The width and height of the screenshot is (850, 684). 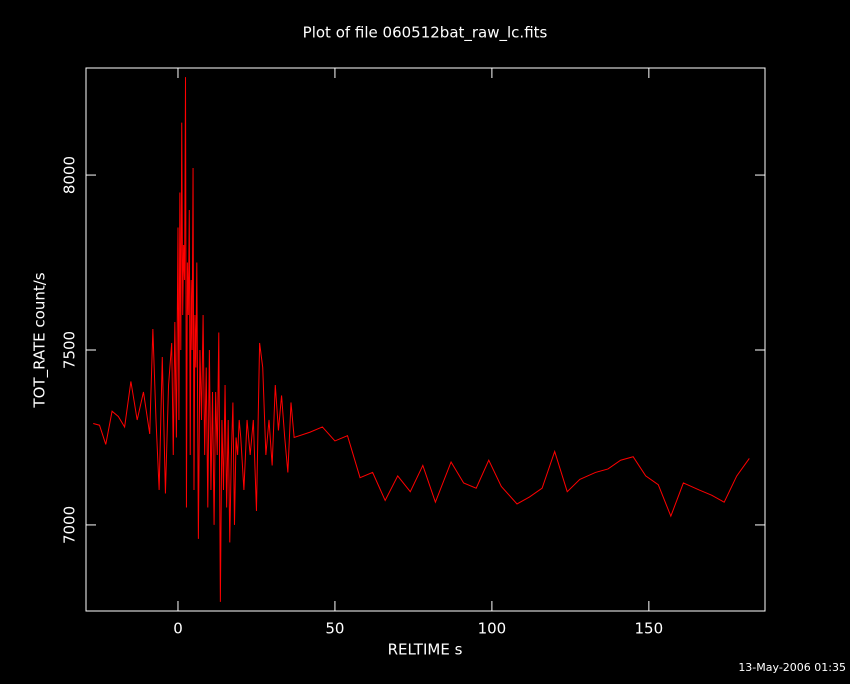 I want to click on x-tick-label: 150, so click(x=649, y=629).